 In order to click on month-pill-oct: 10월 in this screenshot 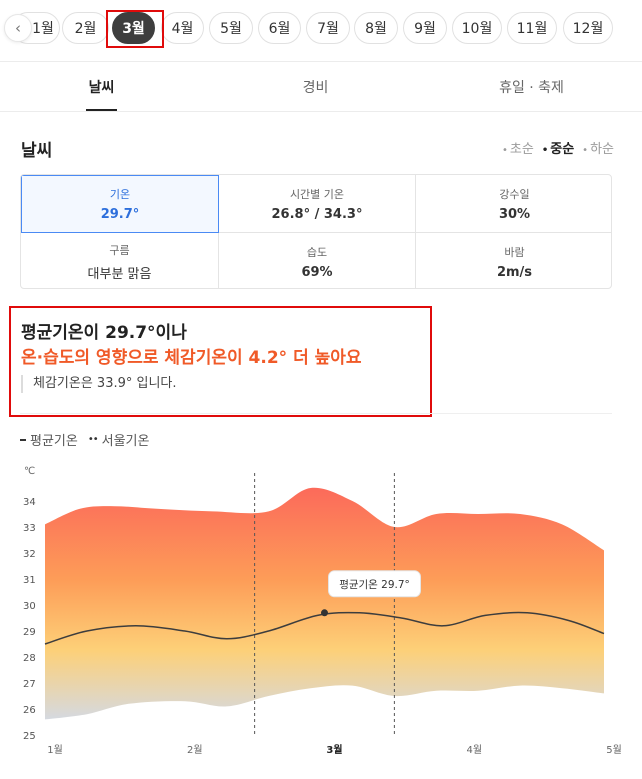, I will do `click(477, 28)`.